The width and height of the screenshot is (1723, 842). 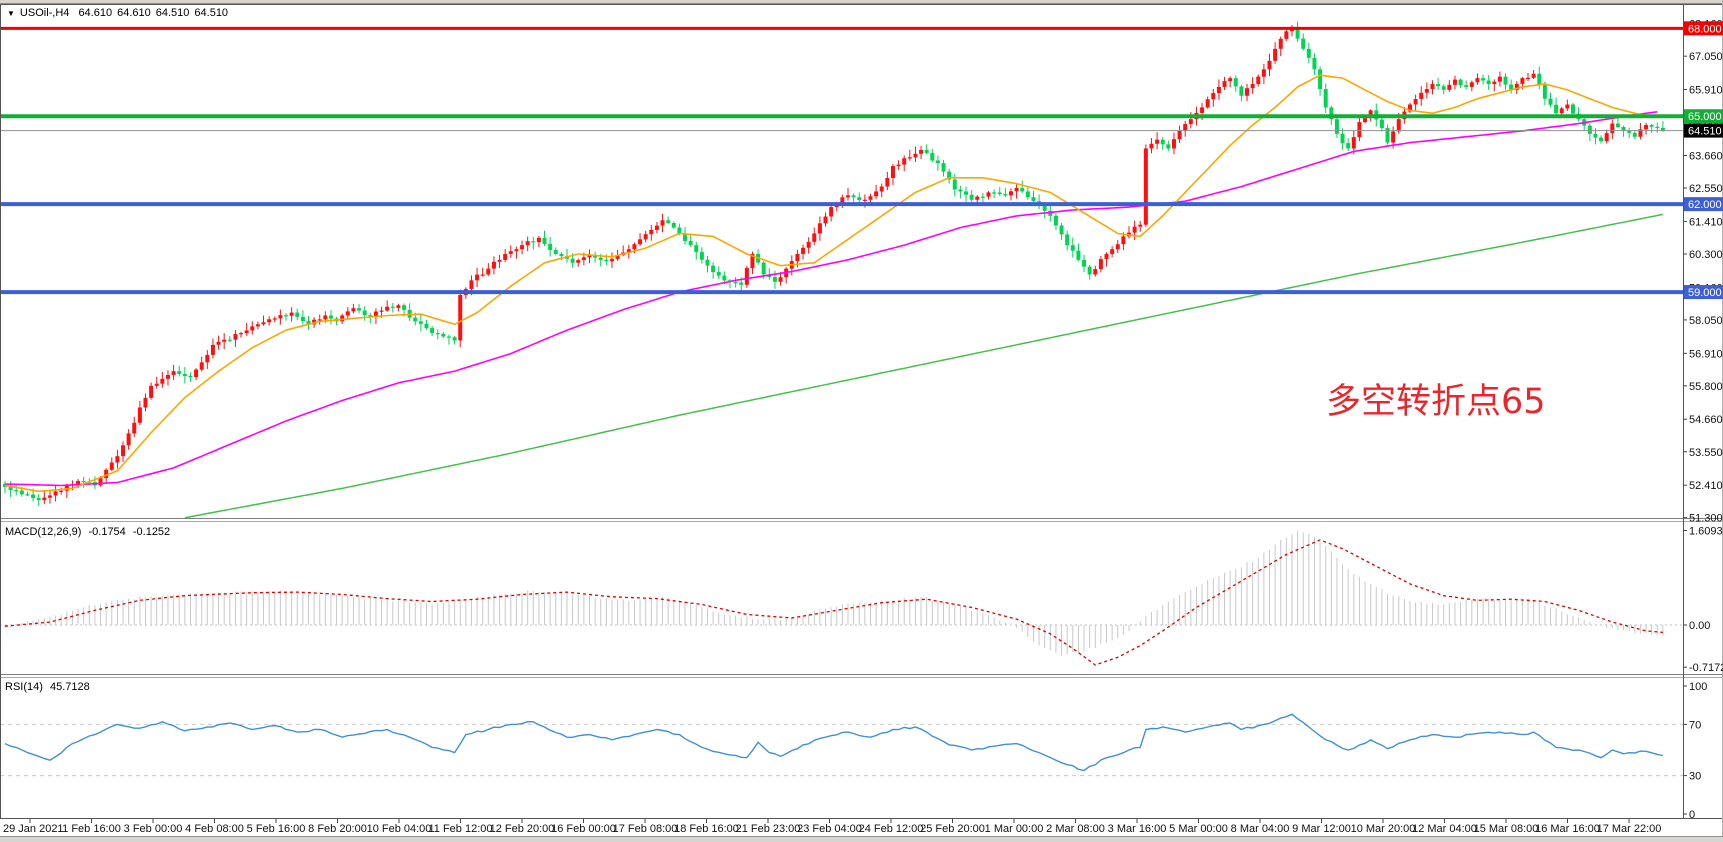 I want to click on price-level-badge: 62.000, so click(x=1703, y=204).